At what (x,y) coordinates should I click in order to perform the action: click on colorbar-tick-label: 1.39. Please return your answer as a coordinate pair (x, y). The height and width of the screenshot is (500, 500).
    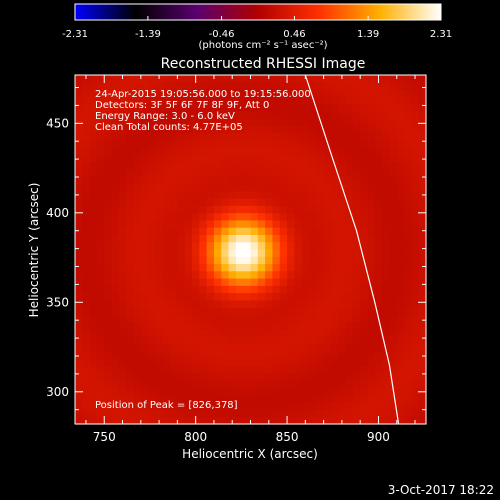
    Looking at the image, I should click on (368, 34).